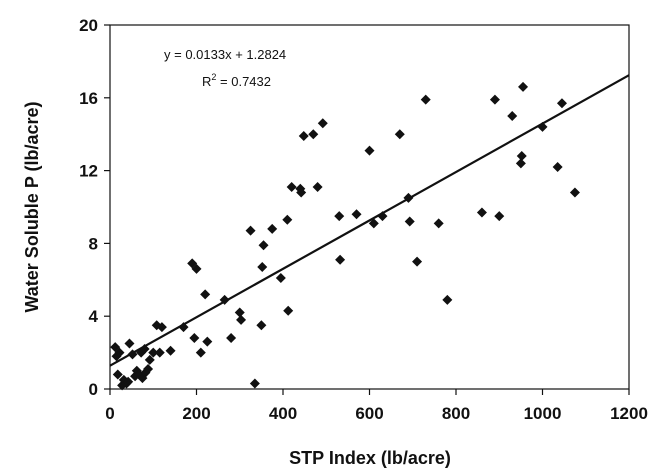 Image resolution: width=654 pixels, height=472 pixels. I want to click on y-tick-label: 8, so click(93, 243).